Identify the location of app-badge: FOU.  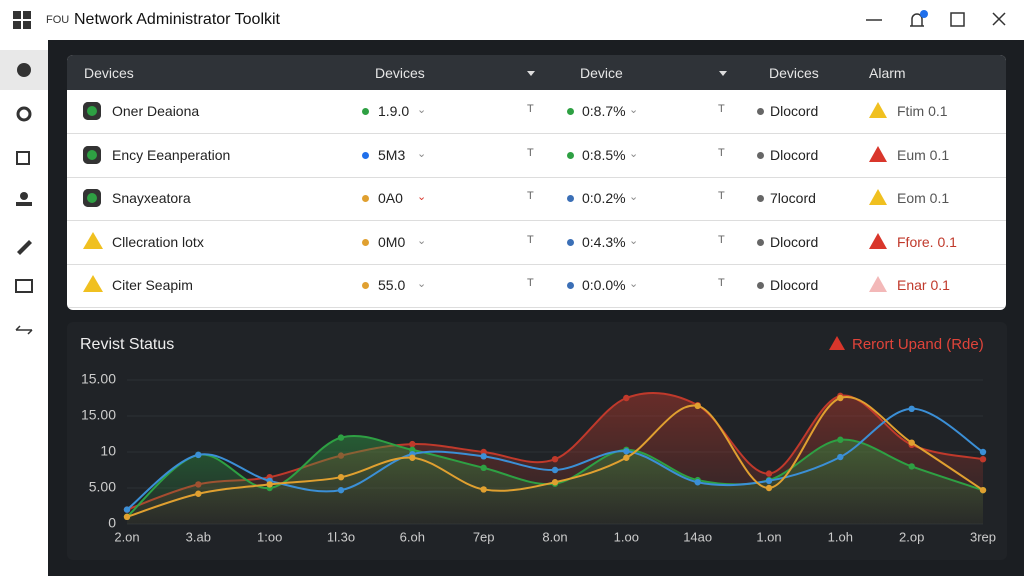
(58, 20).